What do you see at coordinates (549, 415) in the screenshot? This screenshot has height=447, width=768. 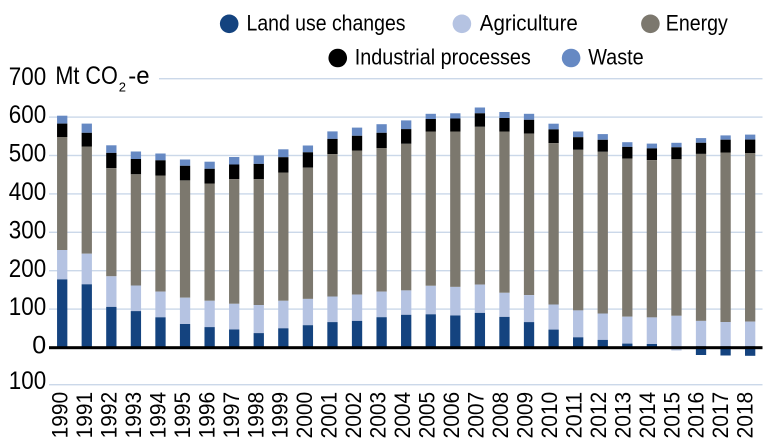 I see `svg-text: 2010` at bounding box center [549, 415].